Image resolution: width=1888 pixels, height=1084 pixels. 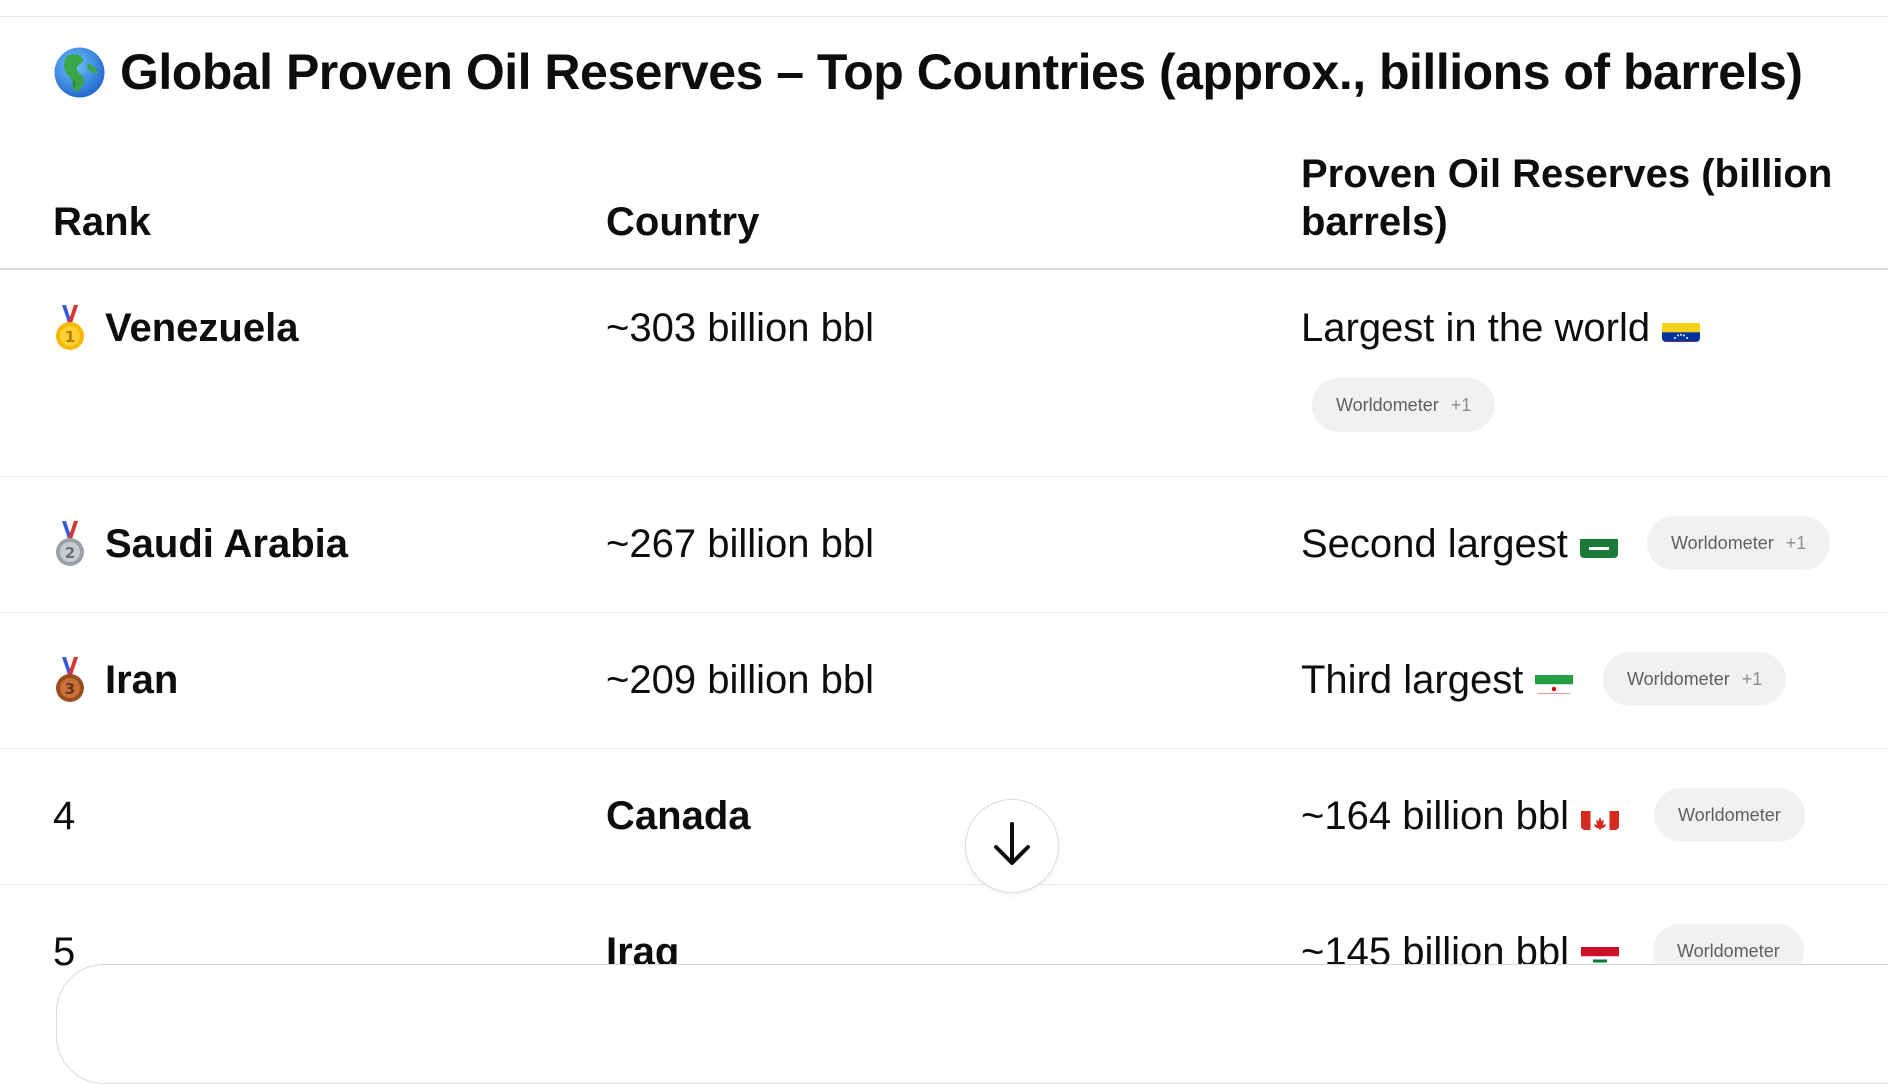 I want to click on iraq-flag-icon, so click(x=1600, y=952).